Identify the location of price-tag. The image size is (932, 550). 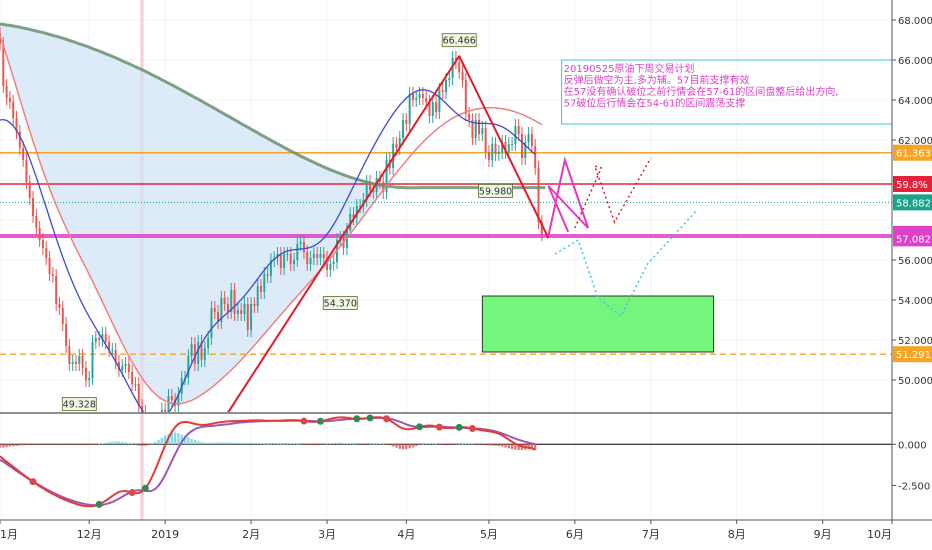
(912, 152).